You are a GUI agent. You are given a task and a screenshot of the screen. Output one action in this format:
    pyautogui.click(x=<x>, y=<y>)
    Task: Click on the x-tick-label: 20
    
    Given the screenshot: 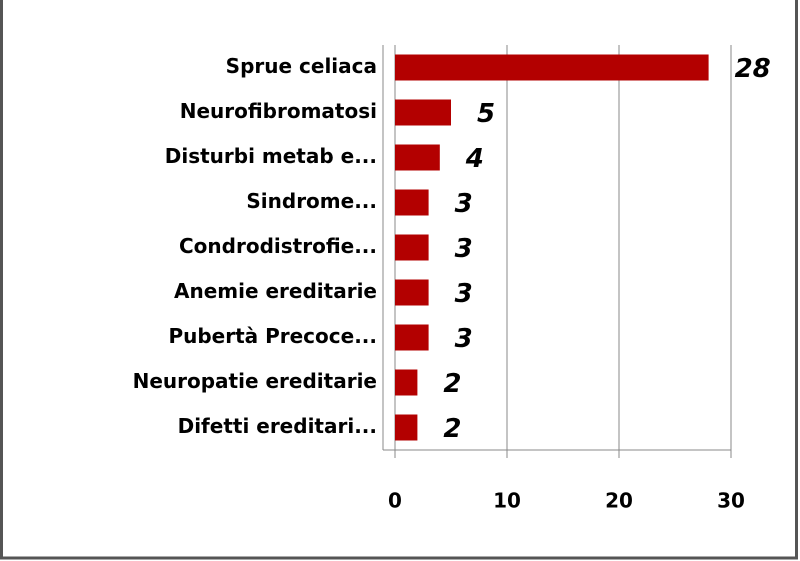 What is the action you would take?
    pyautogui.click(x=619, y=501)
    